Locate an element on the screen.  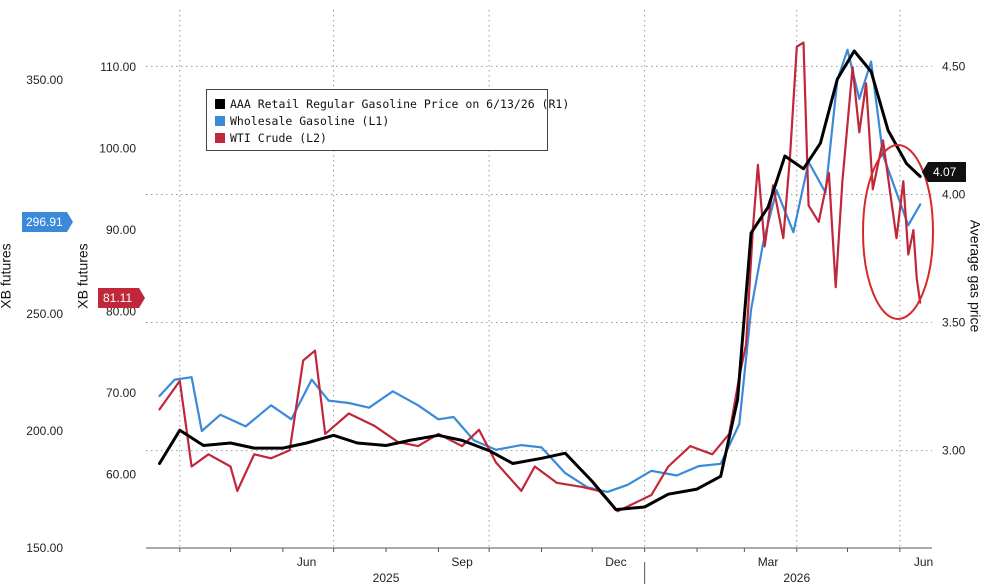
left-inner-axis-tick-label: 90.00 is located at coordinates (121, 230).